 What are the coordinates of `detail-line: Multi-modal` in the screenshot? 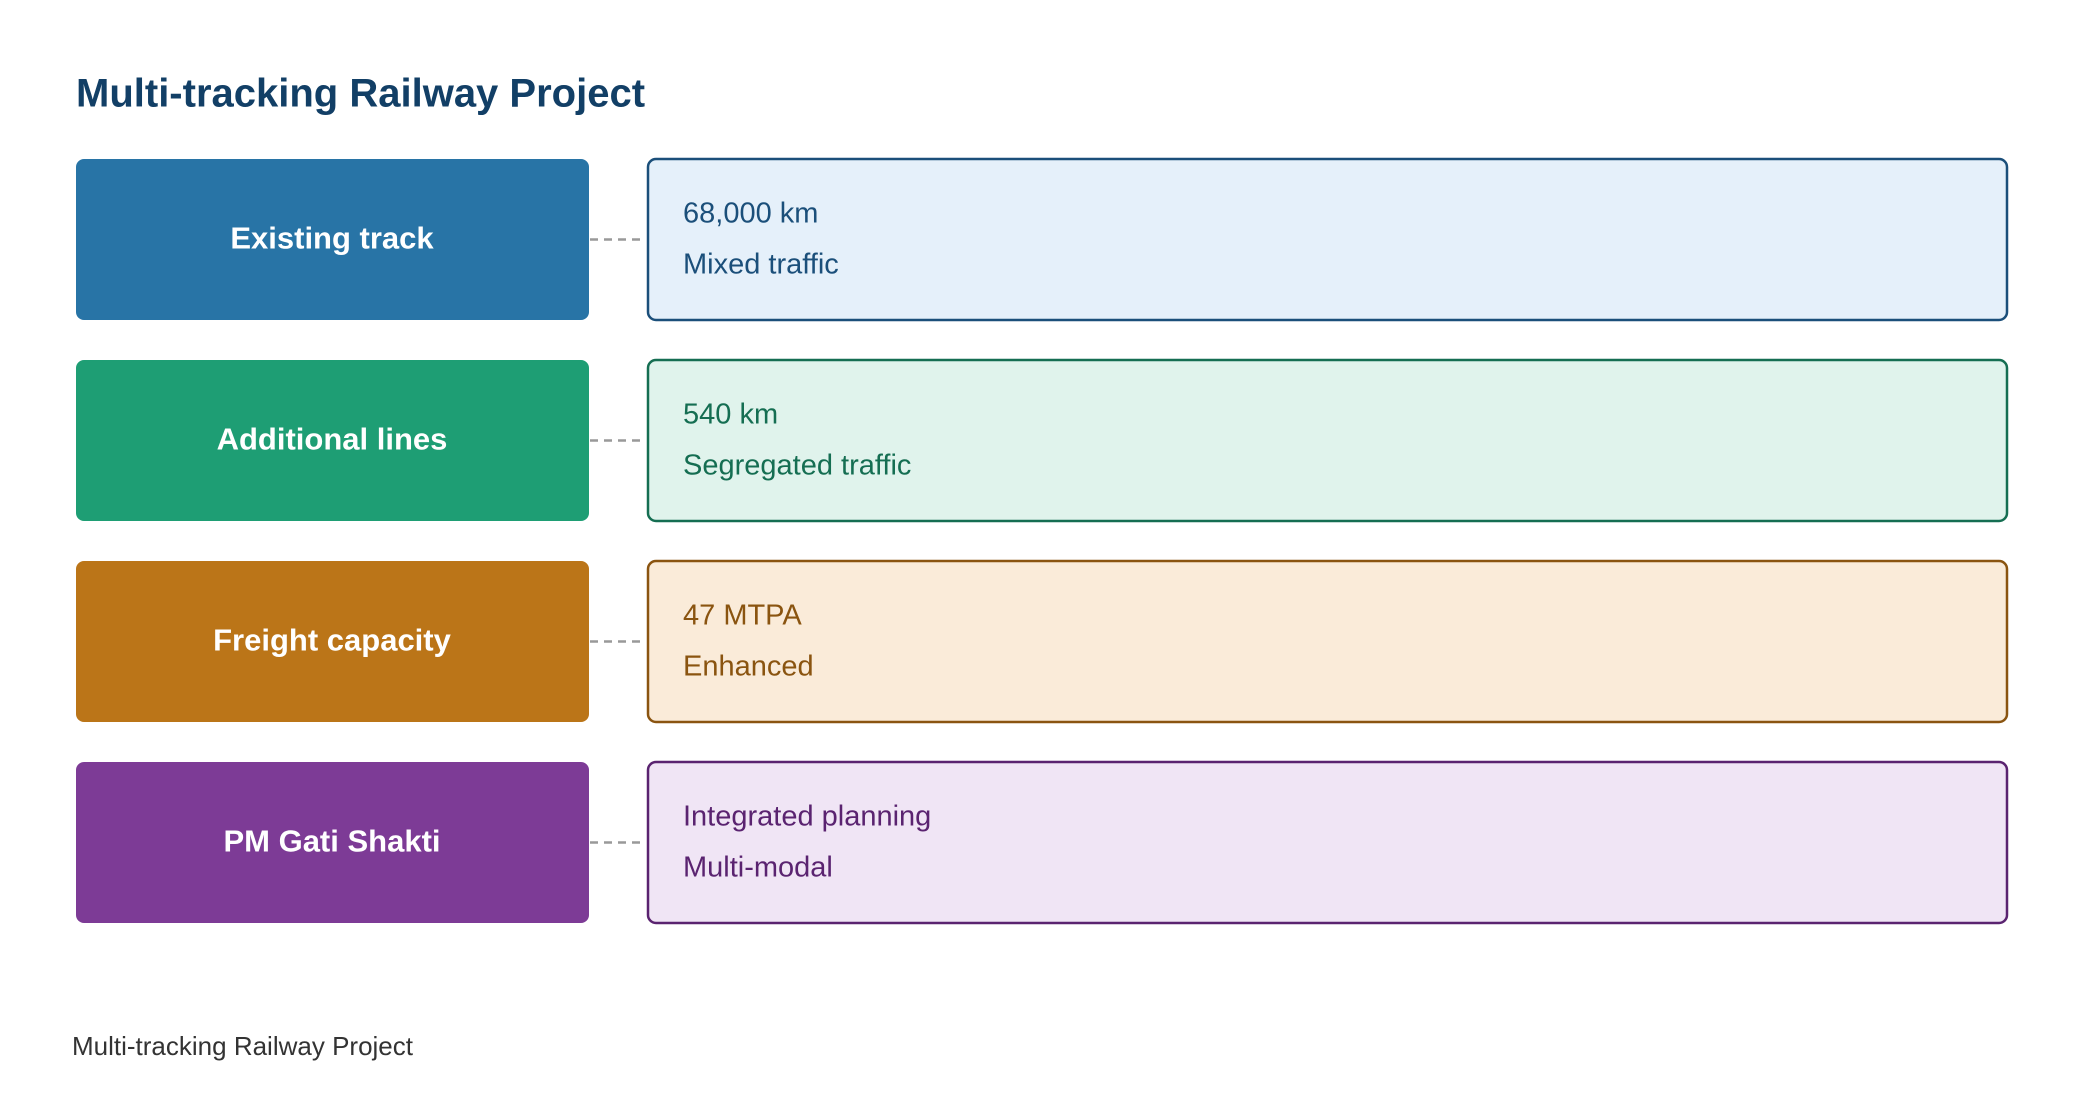 It's located at (758, 868).